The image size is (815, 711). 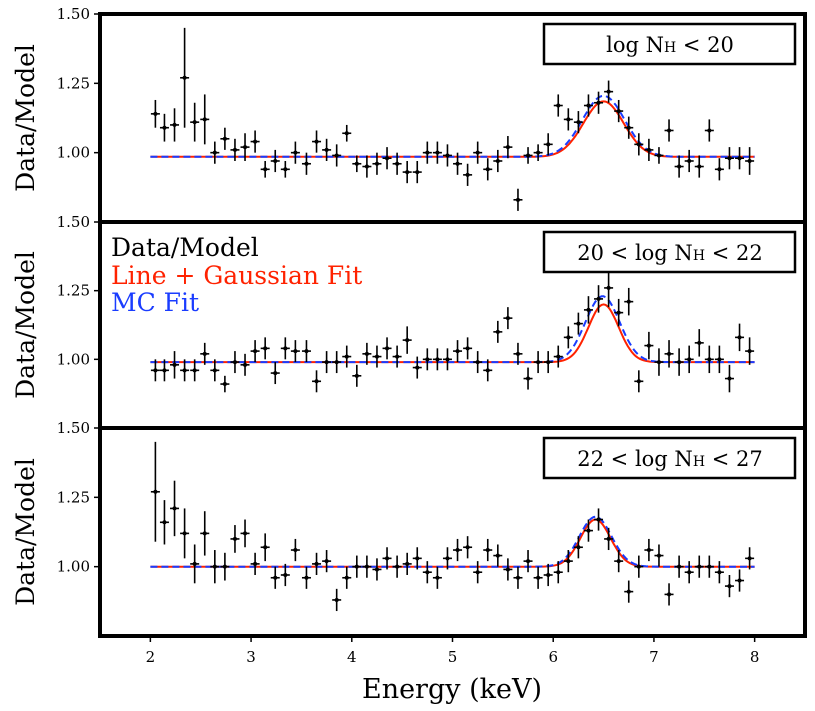 I want to click on y-axis-label: Data/Model, so click(x=25, y=532).